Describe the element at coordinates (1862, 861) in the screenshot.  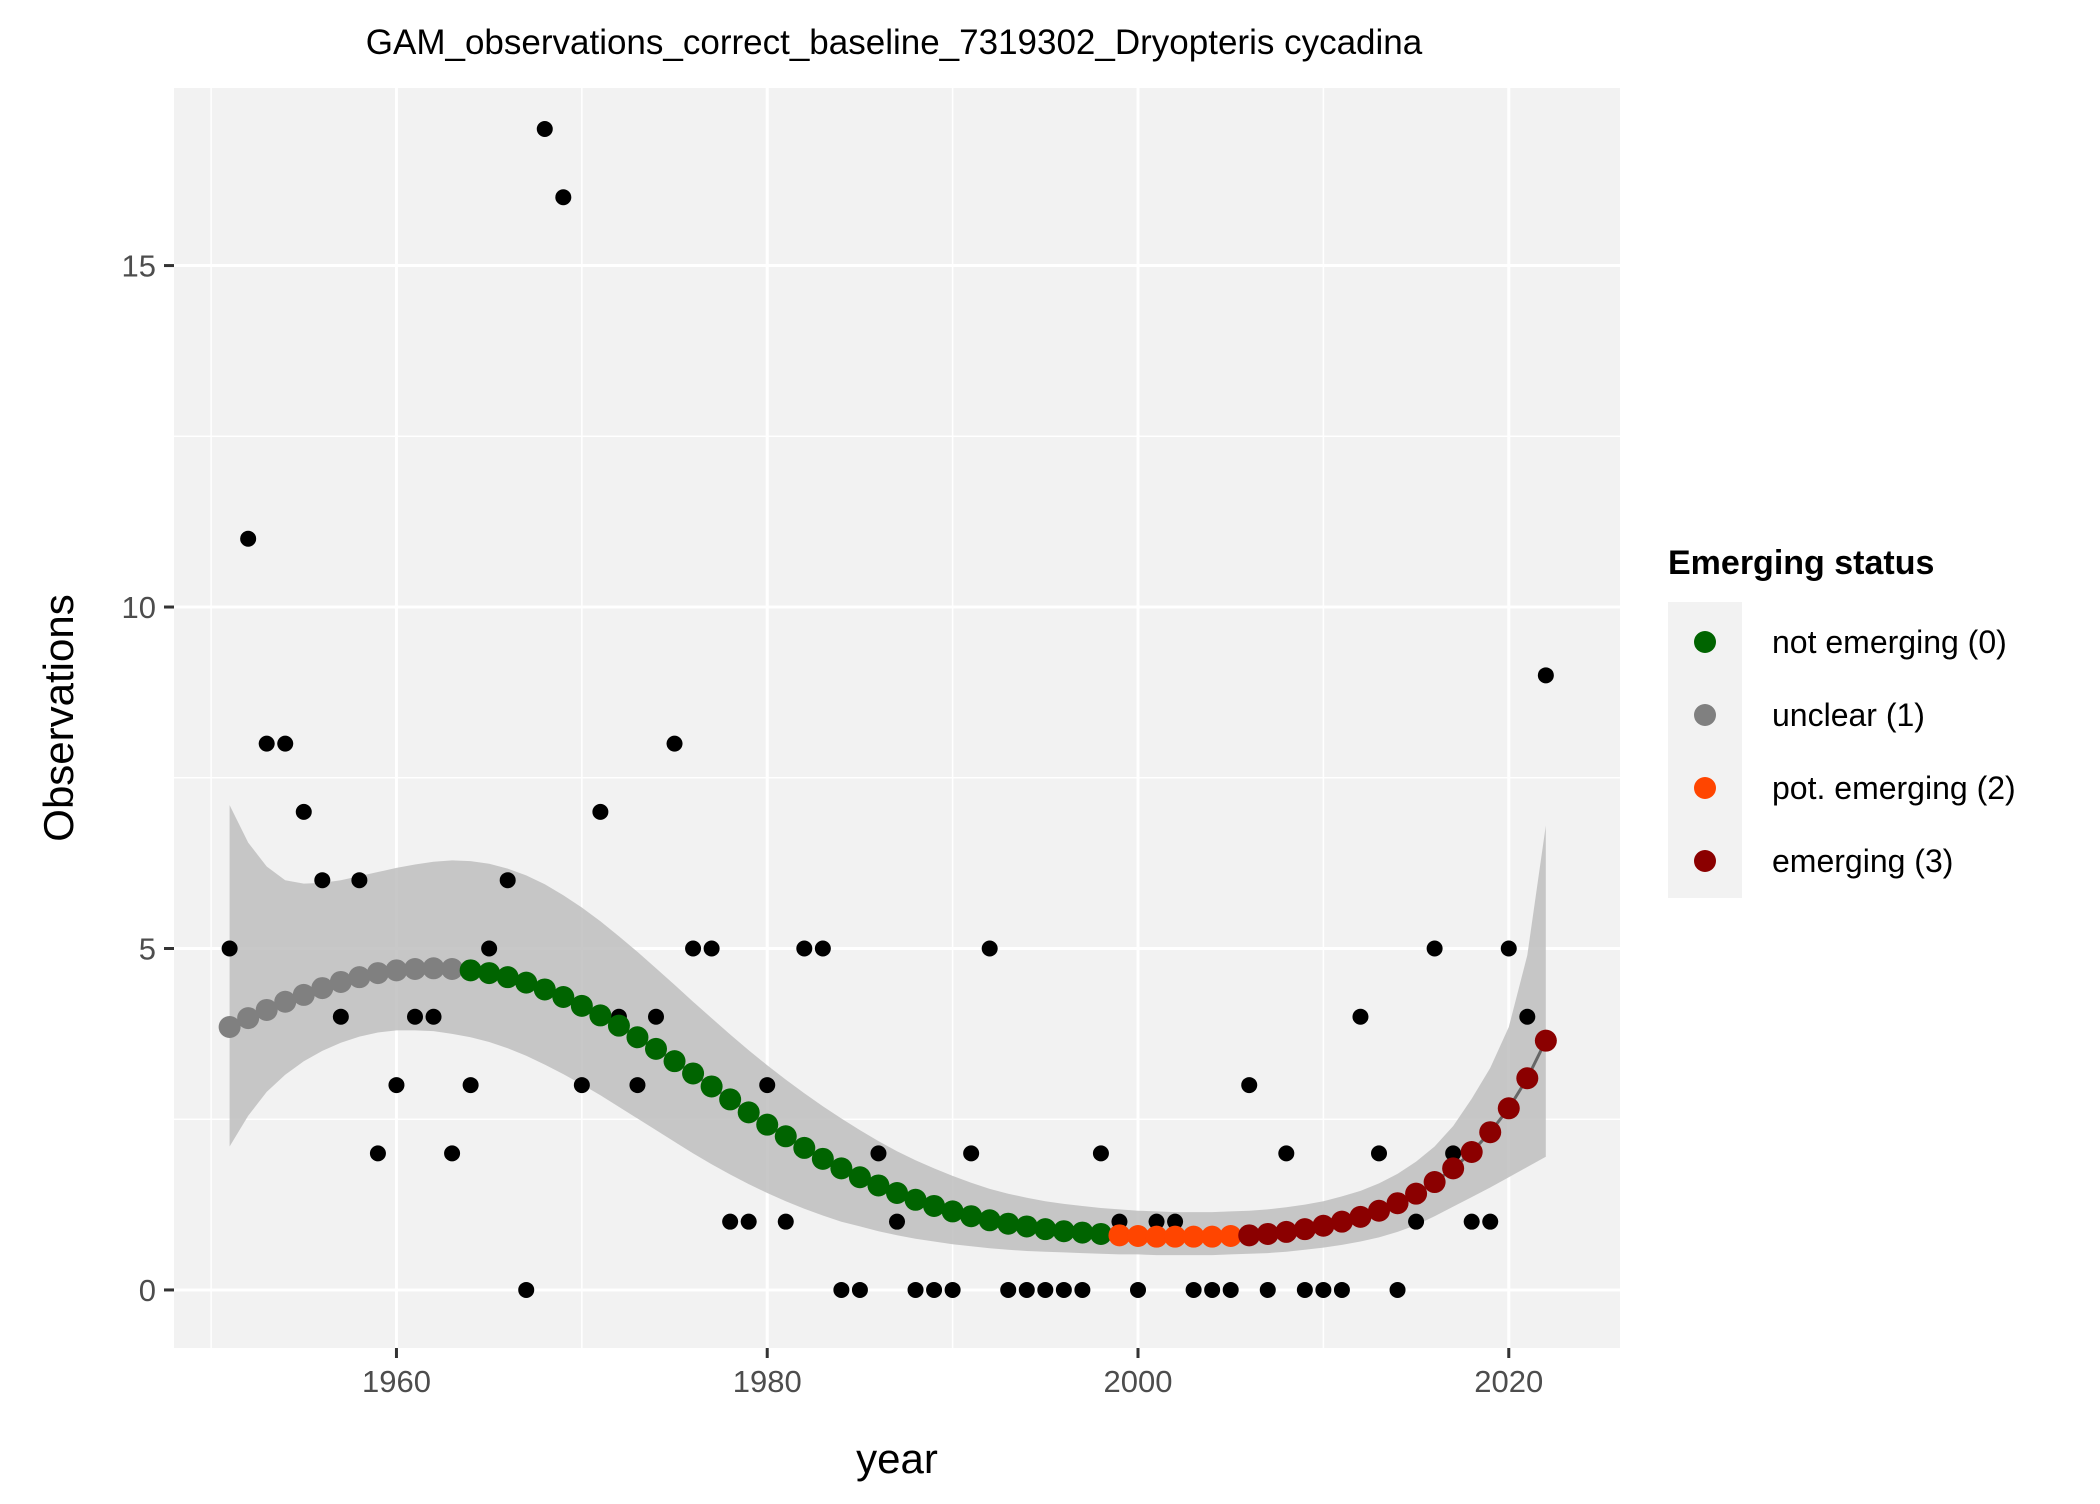
I see `legend-label: emerging (3)` at that location.